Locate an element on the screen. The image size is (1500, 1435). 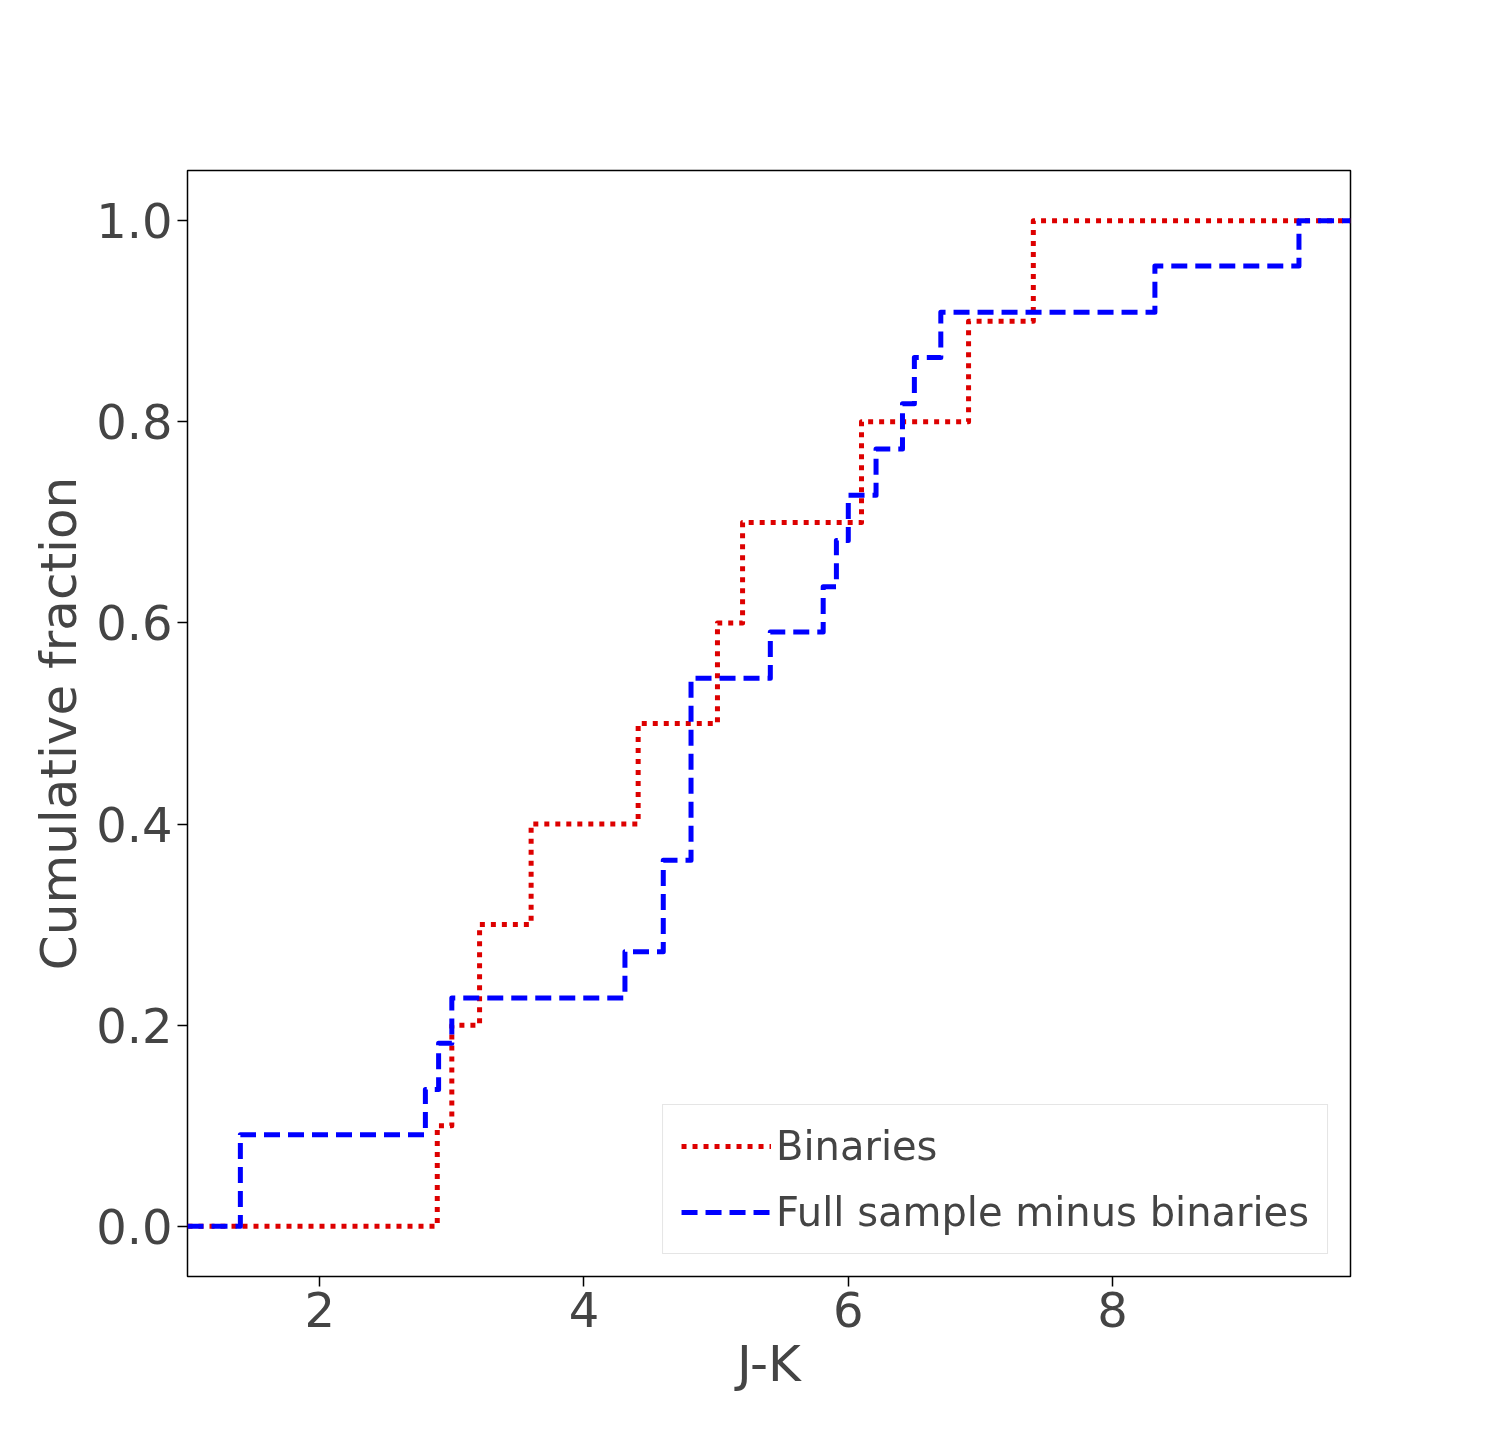
y-tick-label: 0.2 is located at coordinates (134, 1025).